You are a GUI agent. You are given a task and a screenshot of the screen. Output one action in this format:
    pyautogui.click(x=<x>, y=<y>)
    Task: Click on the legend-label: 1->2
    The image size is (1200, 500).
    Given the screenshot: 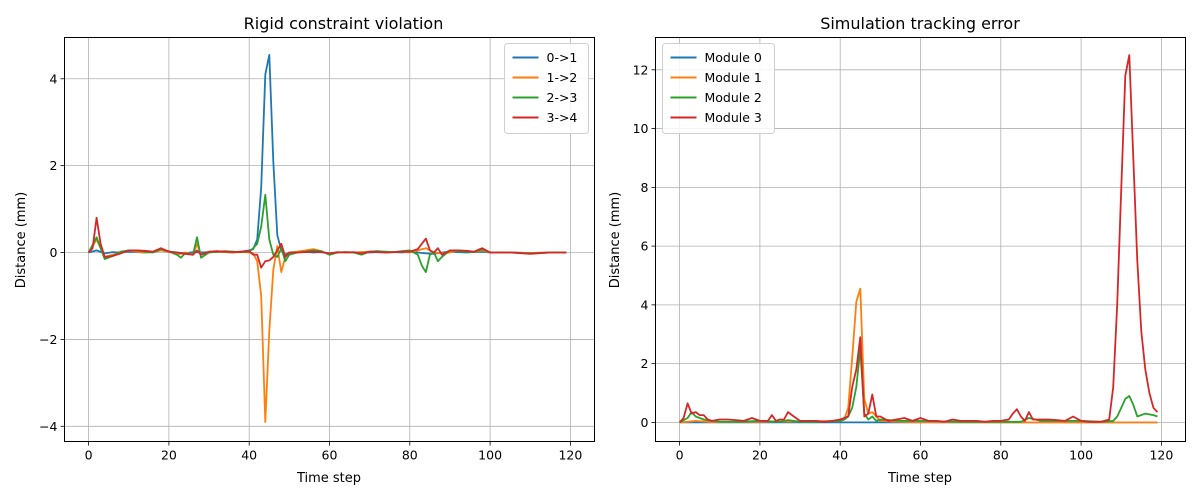 What is the action you would take?
    pyautogui.click(x=562, y=77)
    